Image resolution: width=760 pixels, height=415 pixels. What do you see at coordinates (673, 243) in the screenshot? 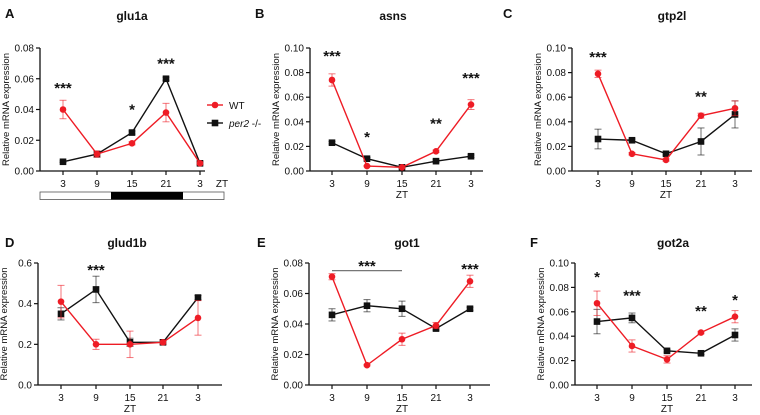
I see `chart-title: got2a` at bounding box center [673, 243].